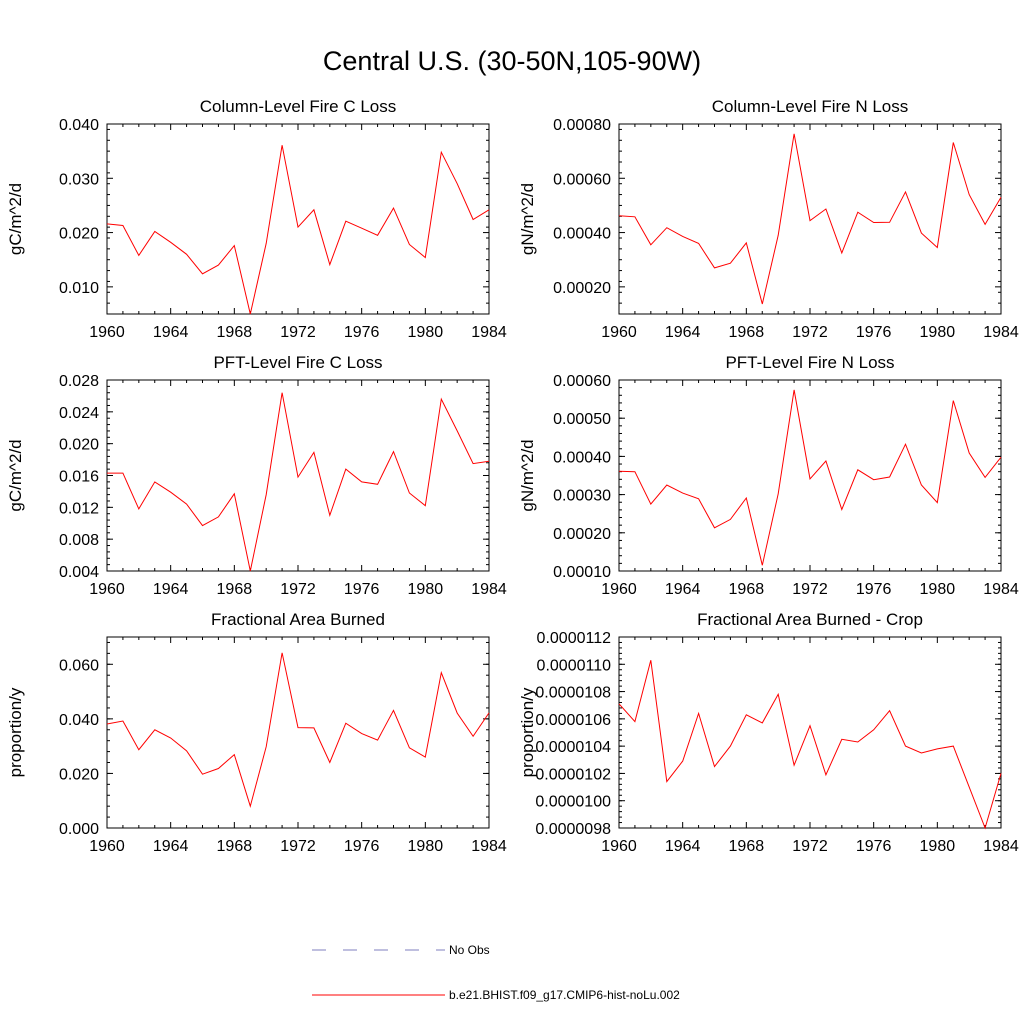 This screenshot has width=1024, height=1024. What do you see at coordinates (79, 540) in the screenshot?
I see `y-tick-label: 0.008` at bounding box center [79, 540].